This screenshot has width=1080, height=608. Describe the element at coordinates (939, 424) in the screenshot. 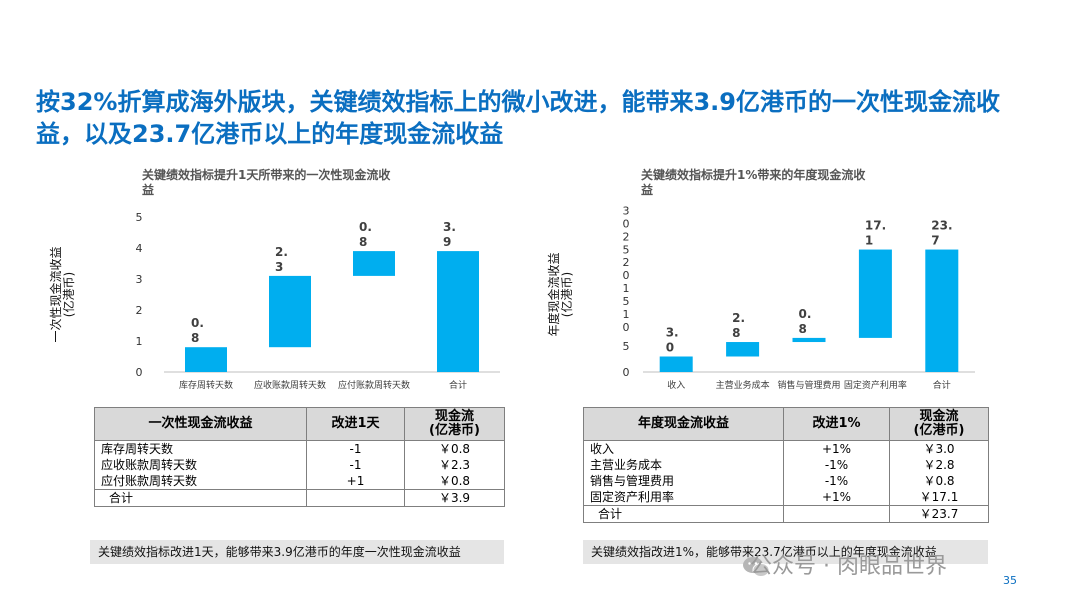

I see `table2-header-cashflow: 现金流 (亿港币)` at that location.